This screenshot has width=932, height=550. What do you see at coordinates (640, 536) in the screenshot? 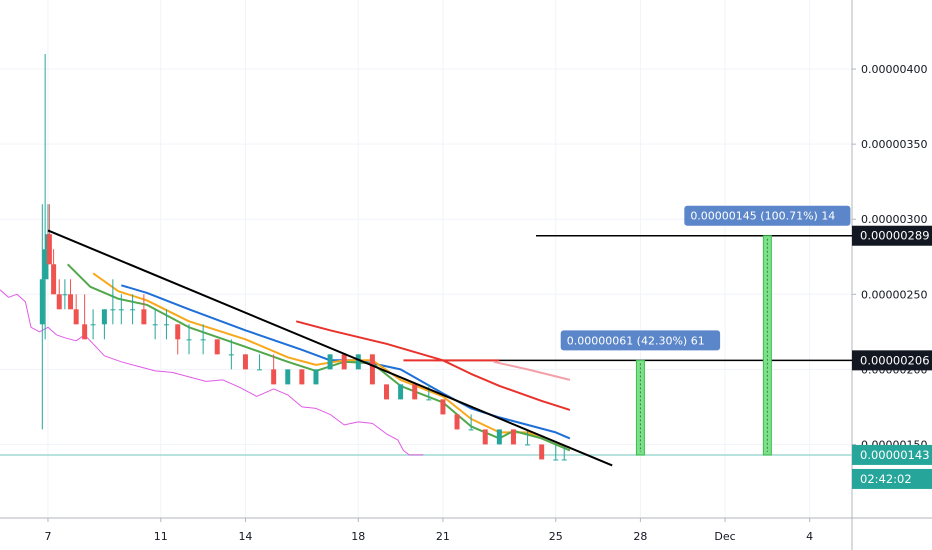
I see `time-tick-label: 28` at bounding box center [640, 536].